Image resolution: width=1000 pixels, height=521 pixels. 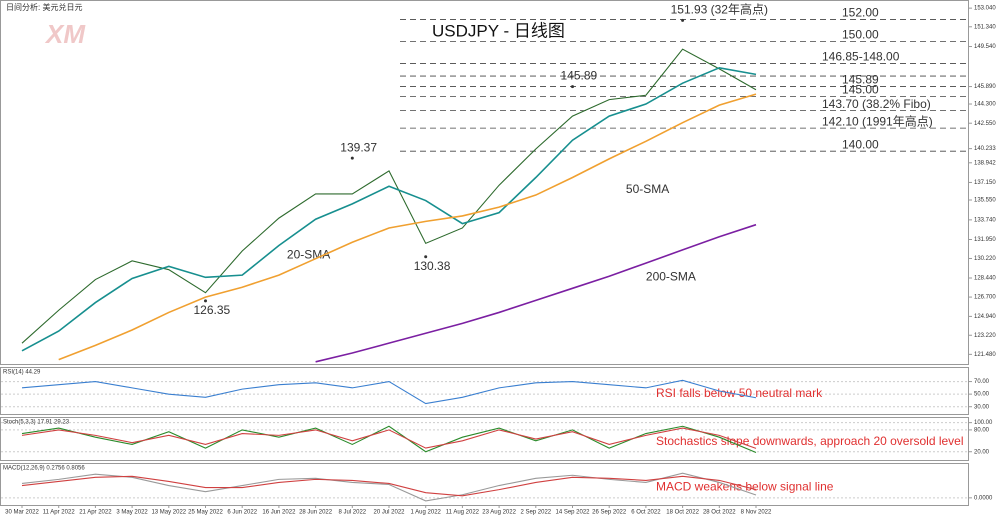 I want to click on y-tick-label: 130.220, so click(x=985, y=259).